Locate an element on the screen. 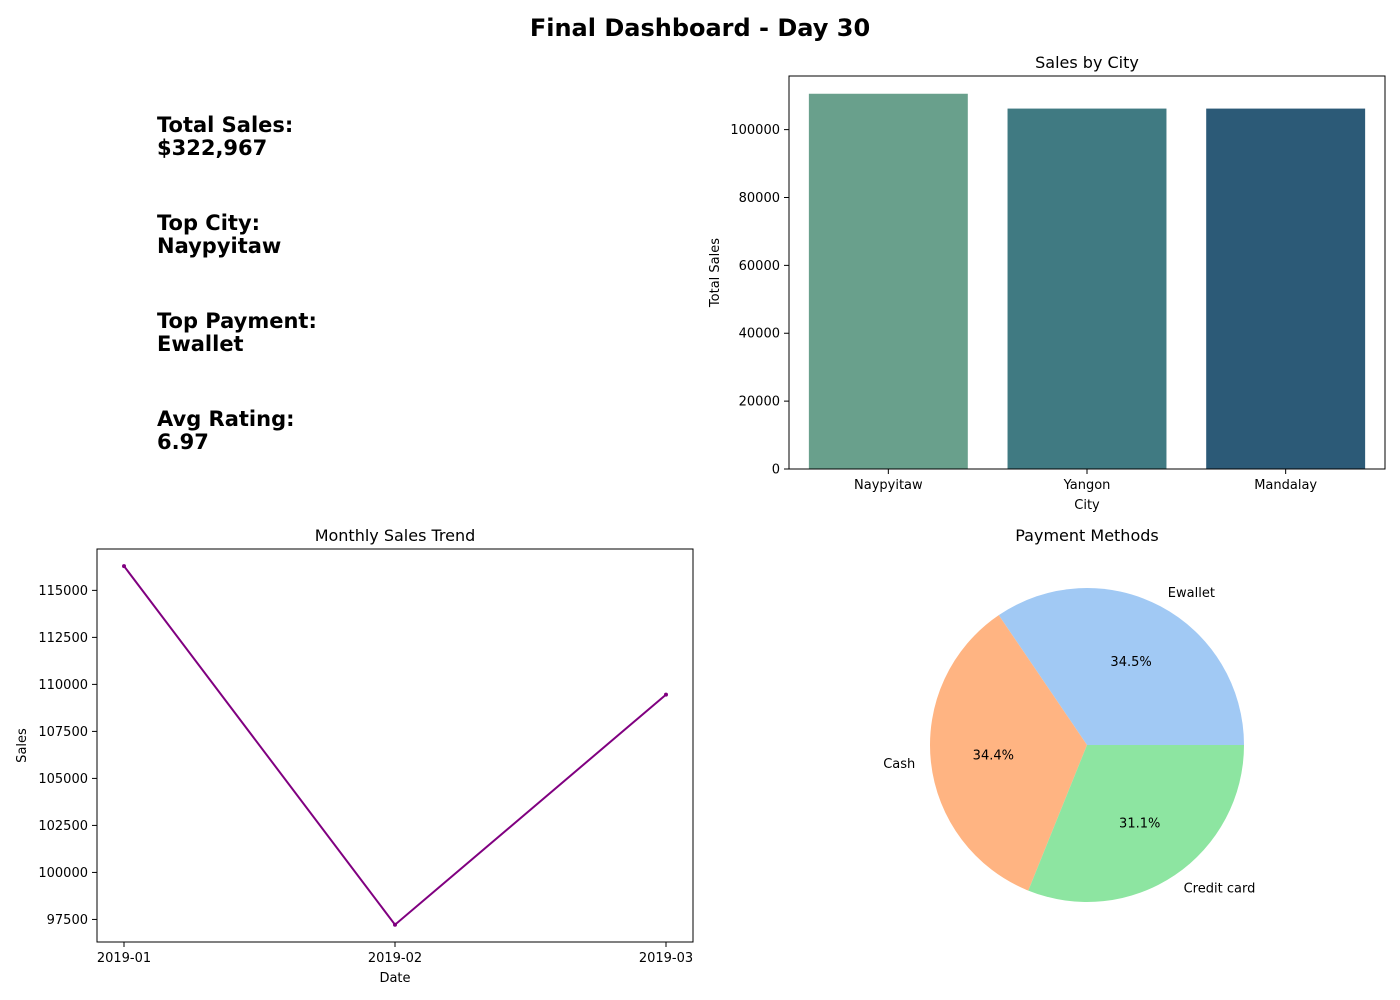 The image size is (1400, 1000). y-tick-label: 60000 is located at coordinates (759, 266).